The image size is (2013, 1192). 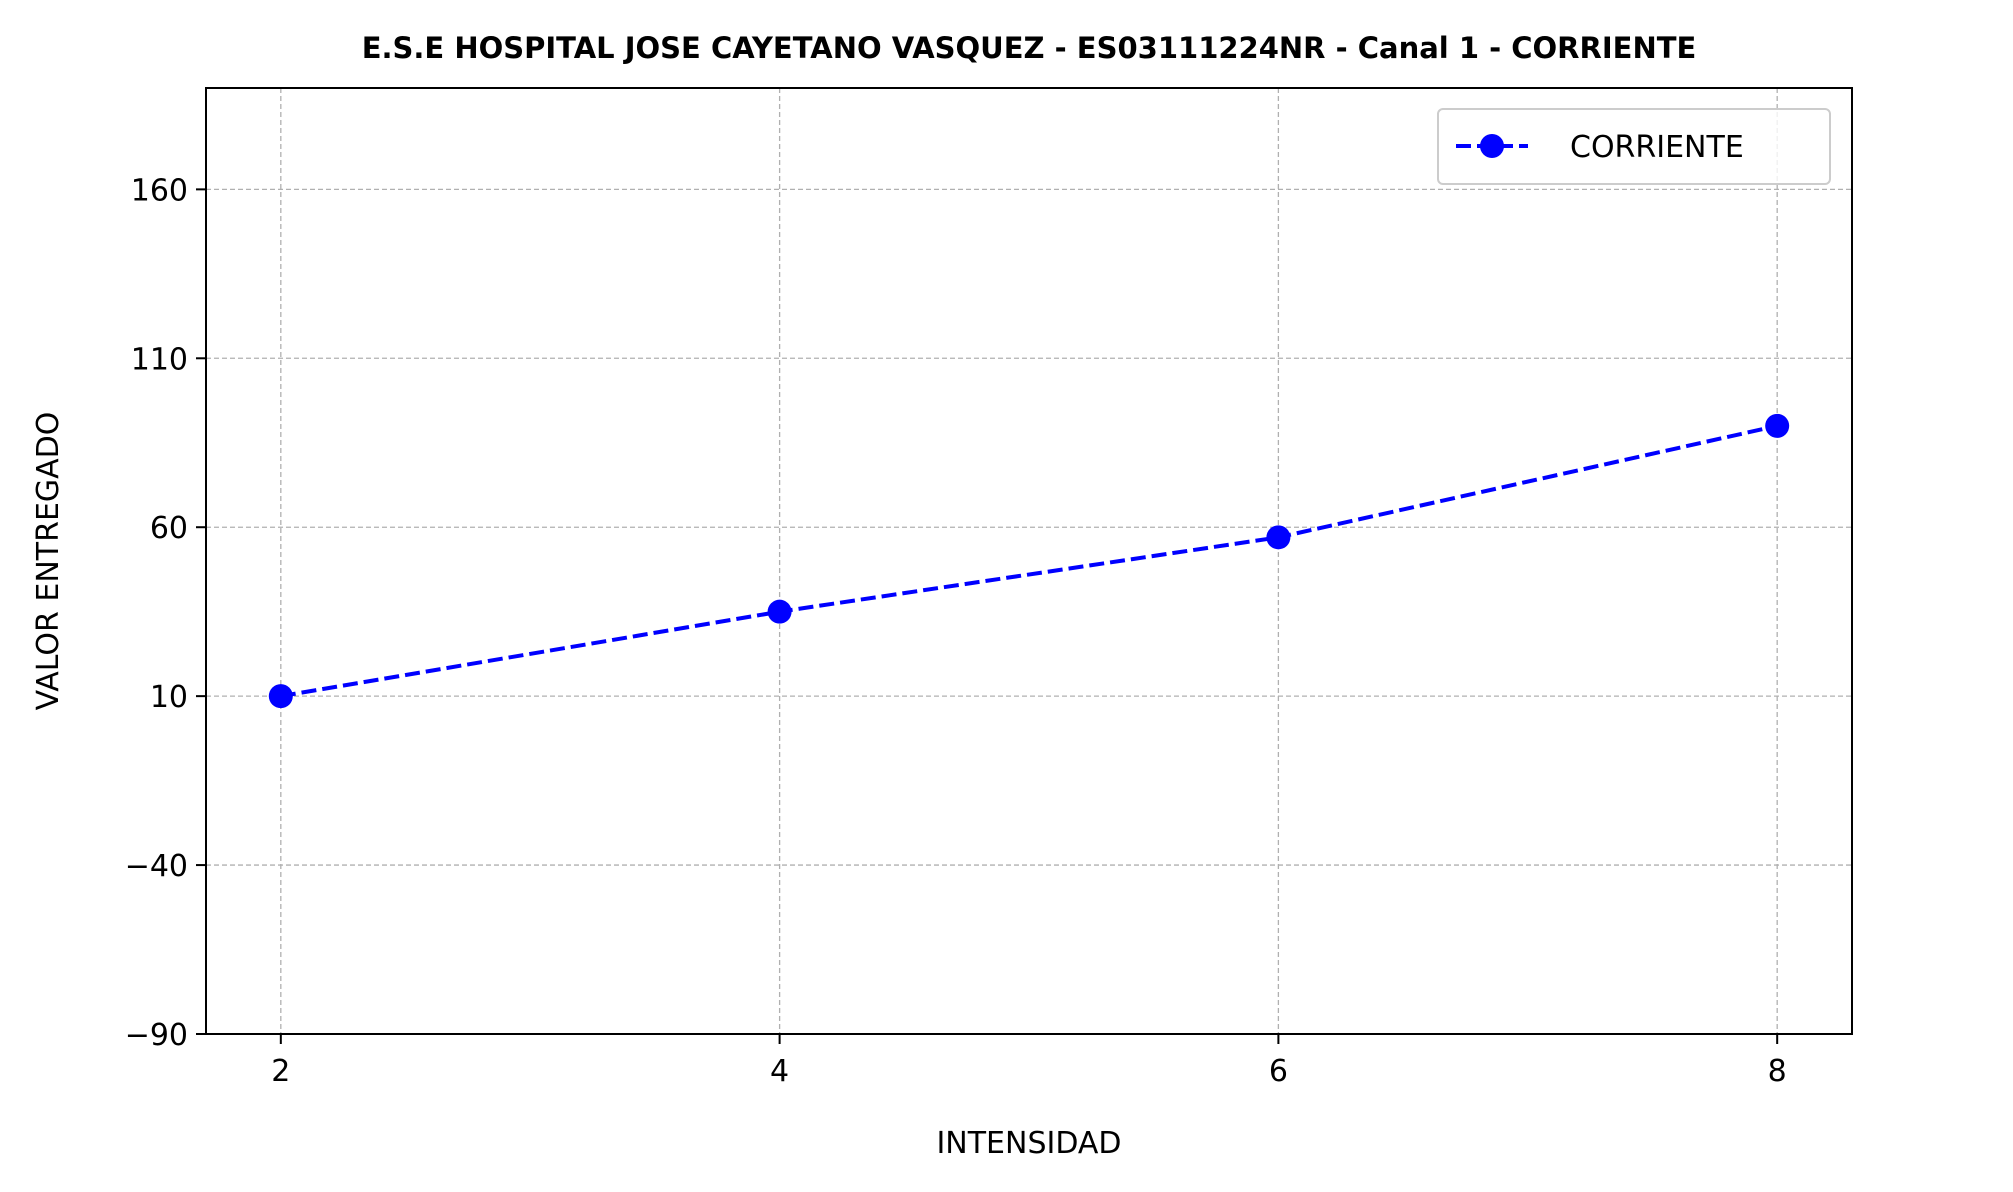 What do you see at coordinates (1278, 1071) in the screenshot?
I see `x-tick-label: 6` at bounding box center [1278, 1071].